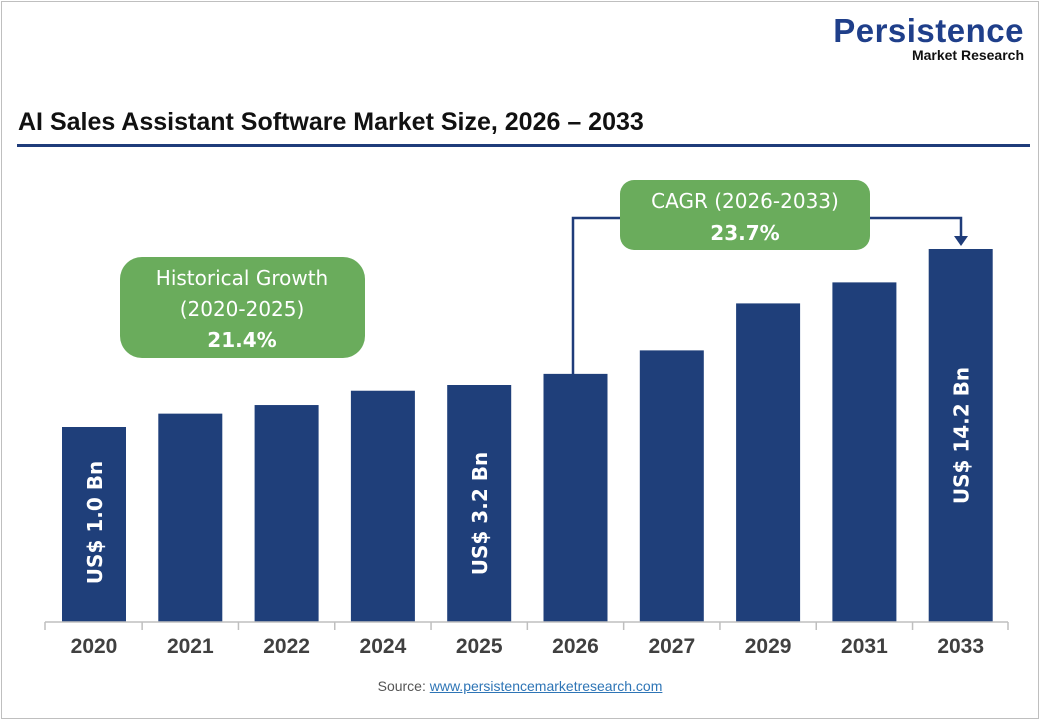 This screenshot has width=1040, height=720. I want to click on historical-line2: (2020-2025), so click(242, 309).